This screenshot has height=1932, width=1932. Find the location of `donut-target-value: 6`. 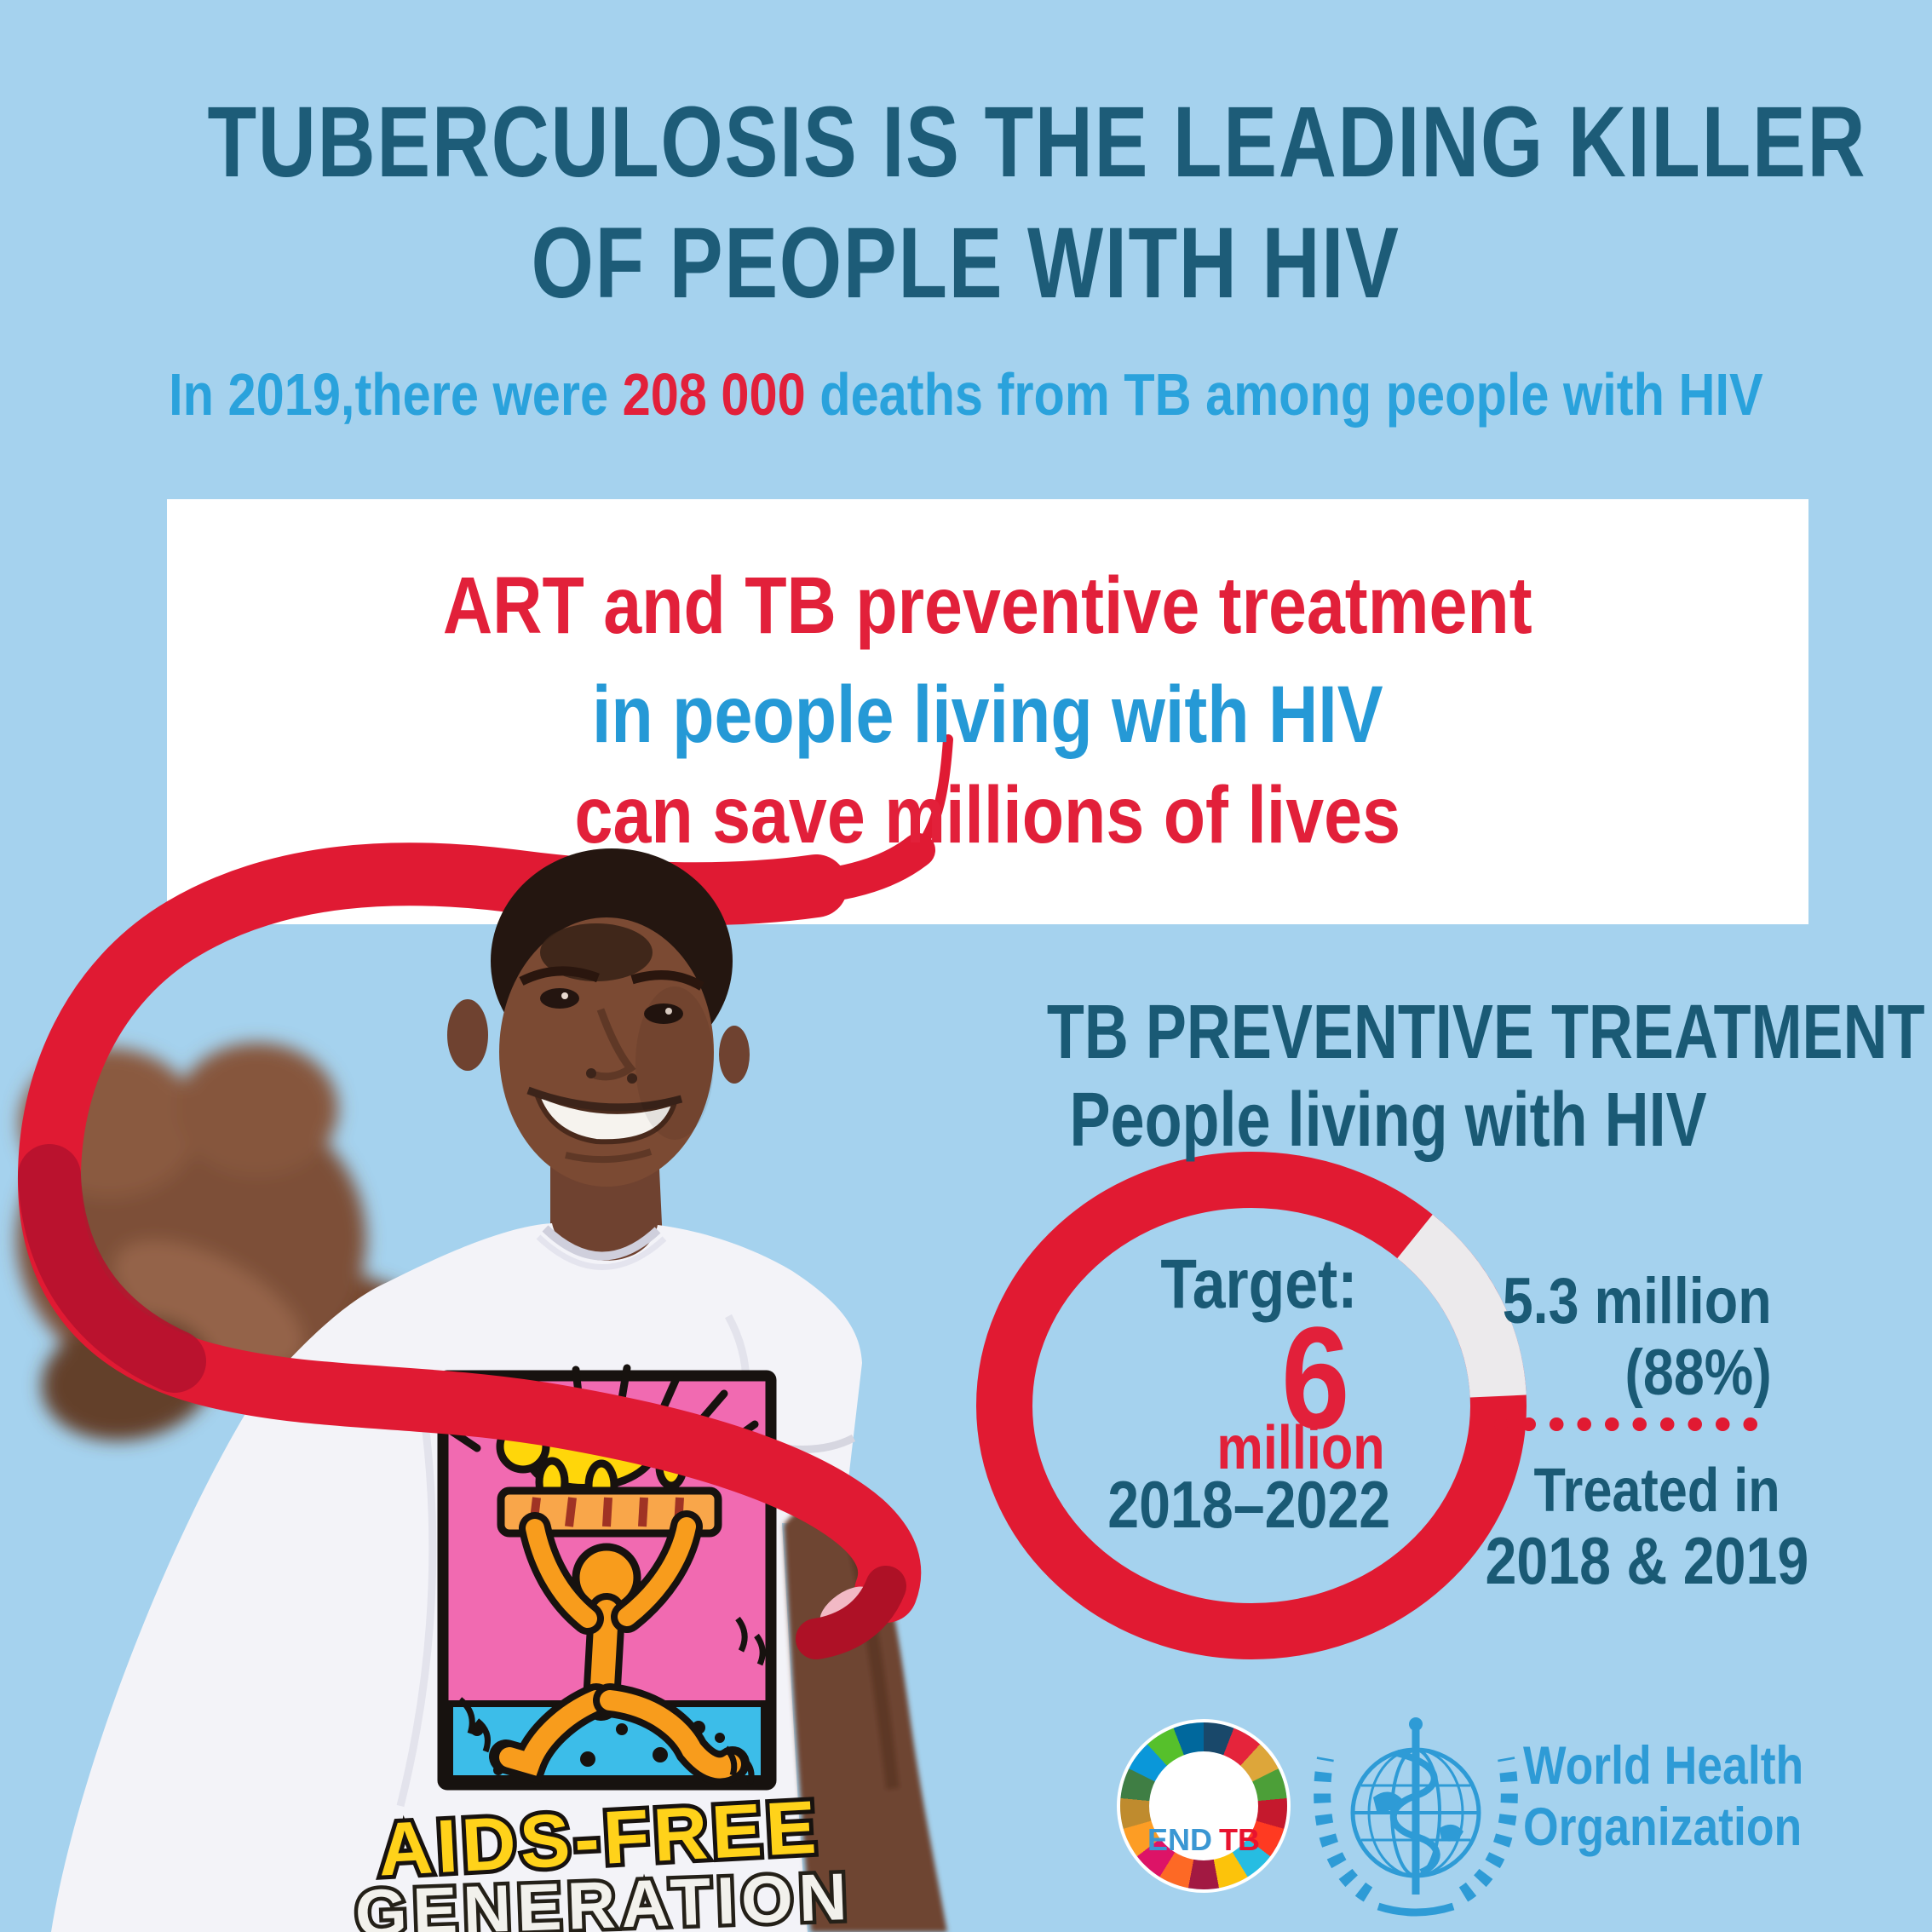

donut-target-value: 6 is located at coordinates (1315, 1378).